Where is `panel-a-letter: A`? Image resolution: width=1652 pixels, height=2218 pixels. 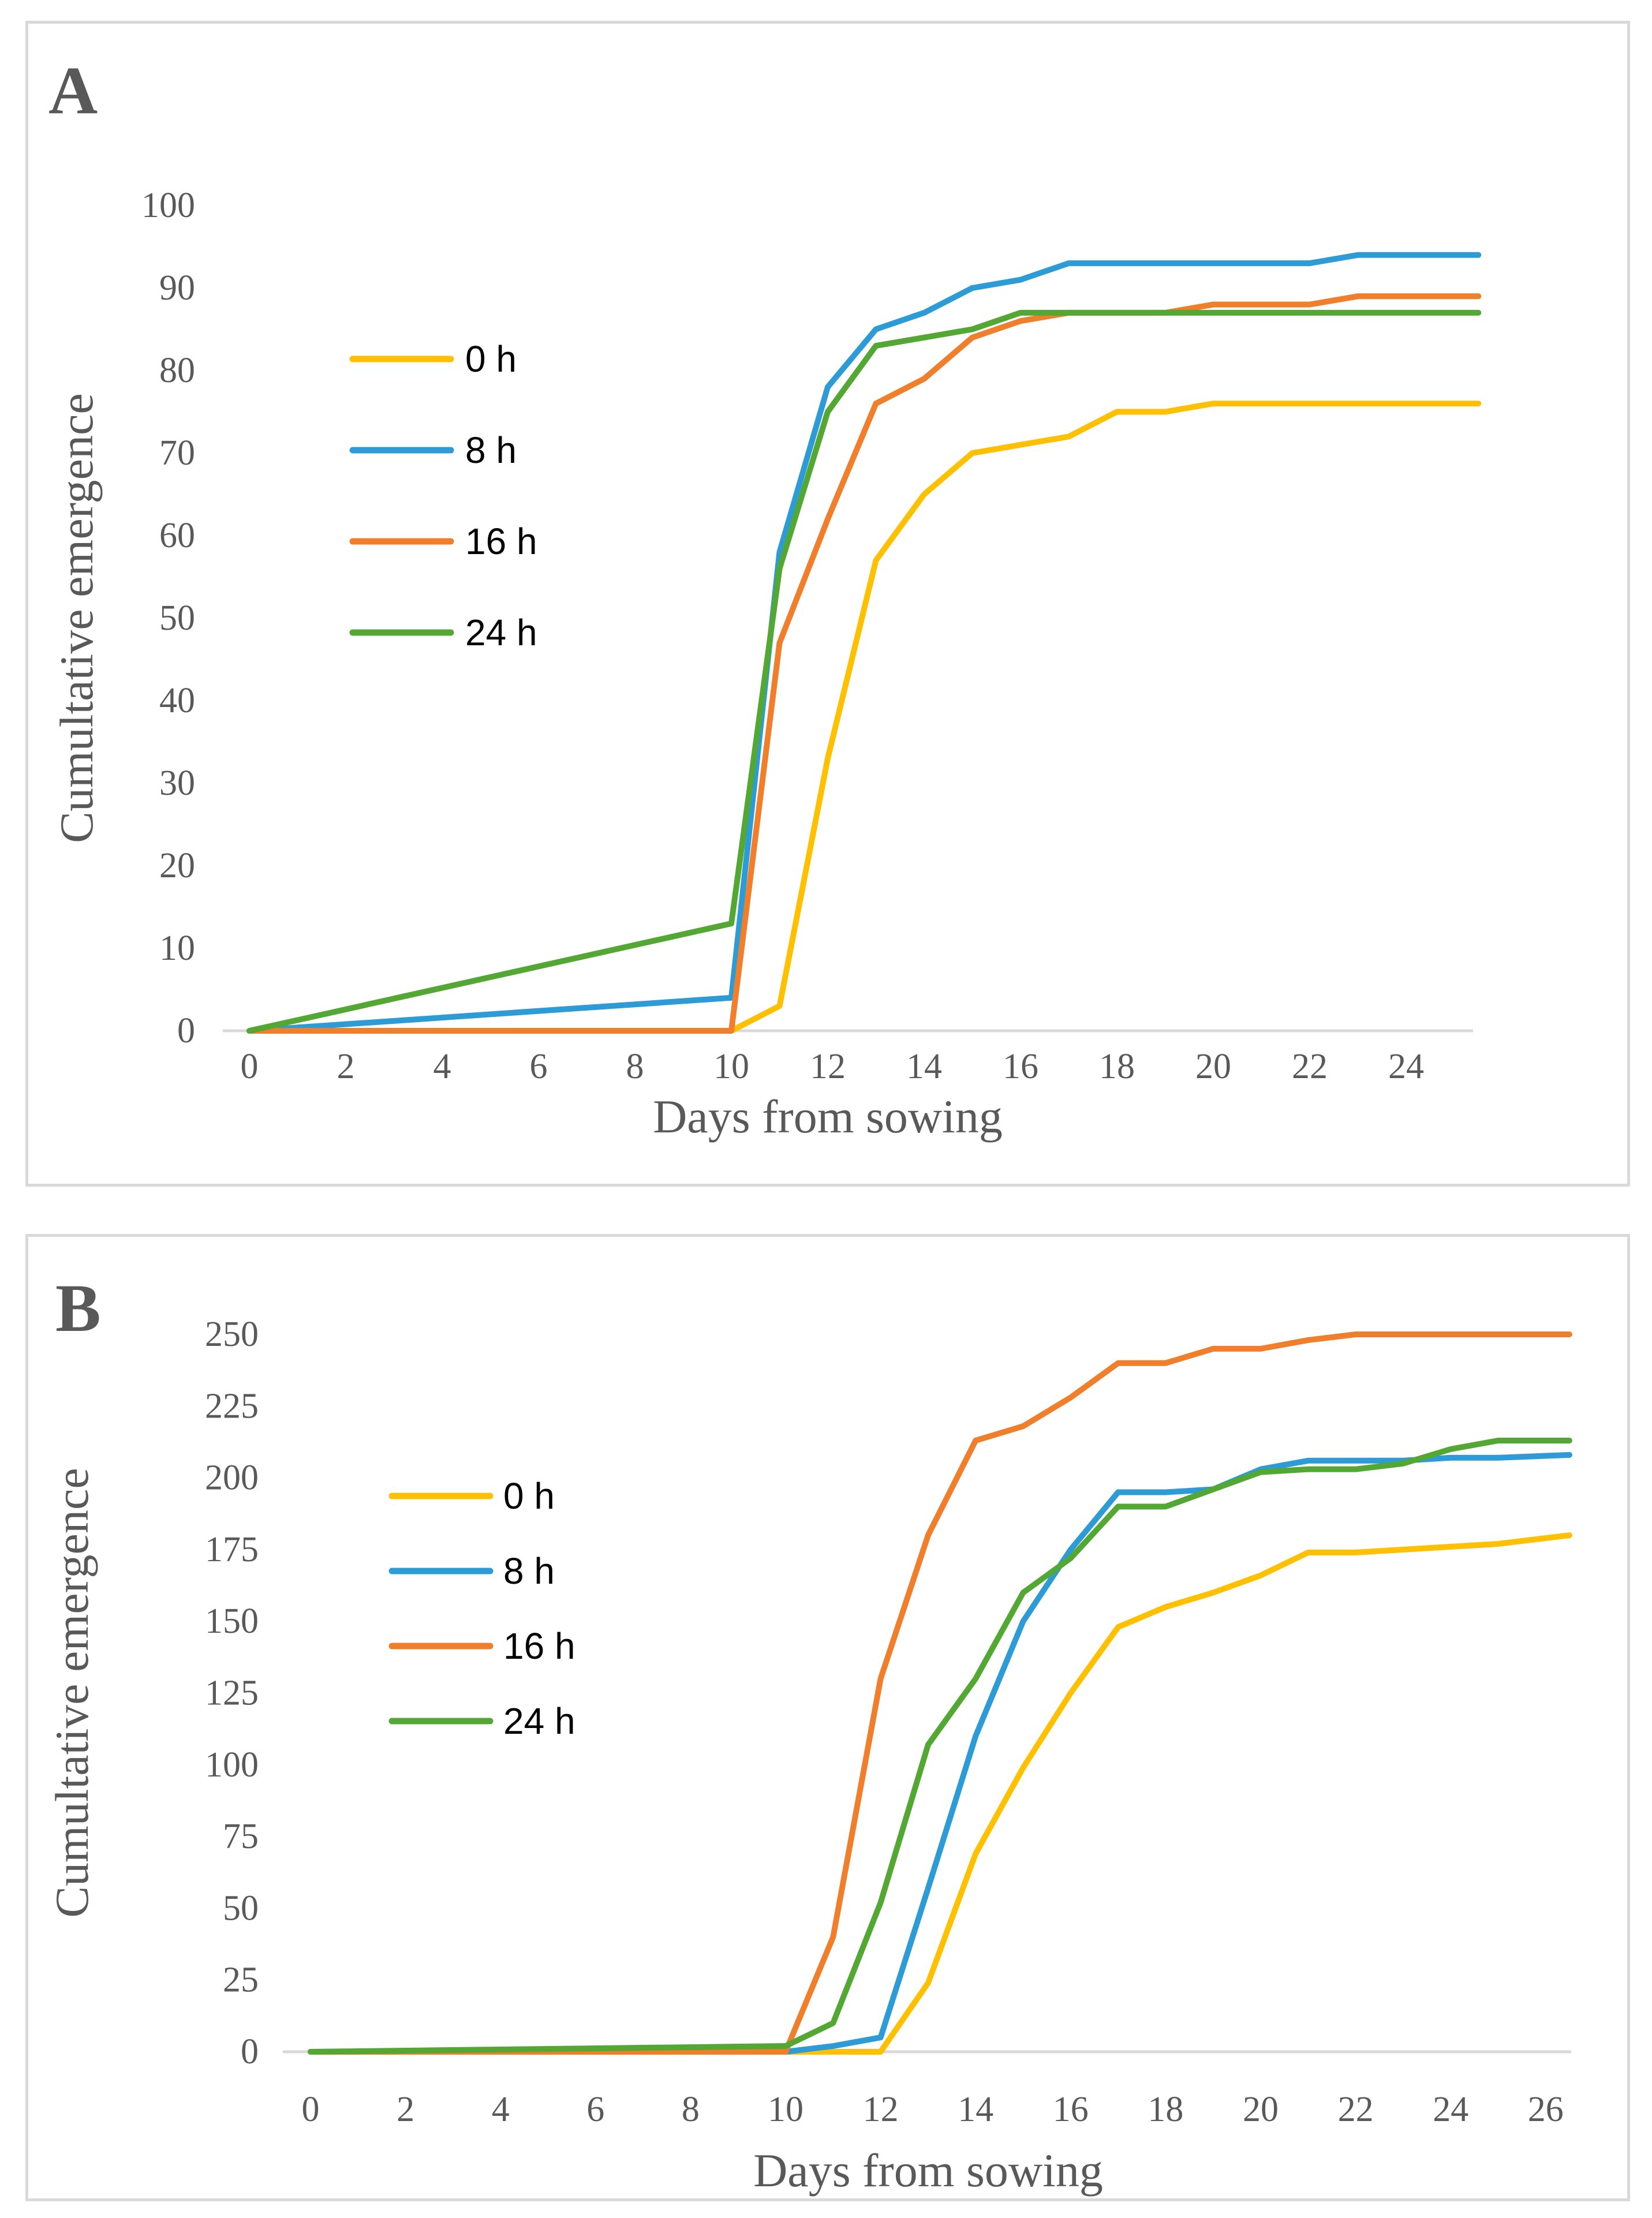 panel-a-letter: A is located at coordinates (73, 90).